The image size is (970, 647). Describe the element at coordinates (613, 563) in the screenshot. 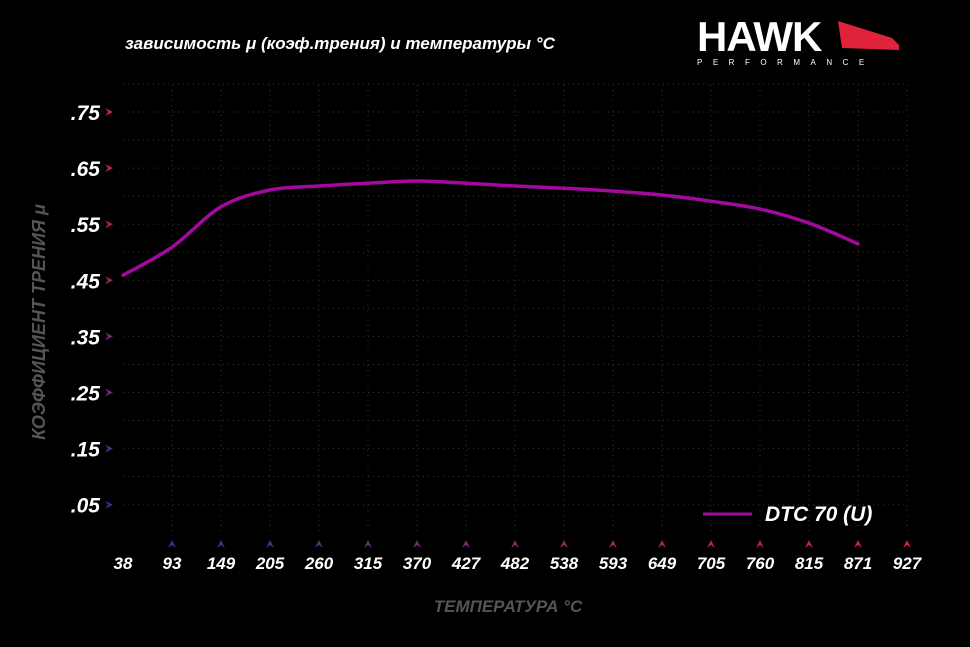

I see `x-tick-label: 593` at that location.